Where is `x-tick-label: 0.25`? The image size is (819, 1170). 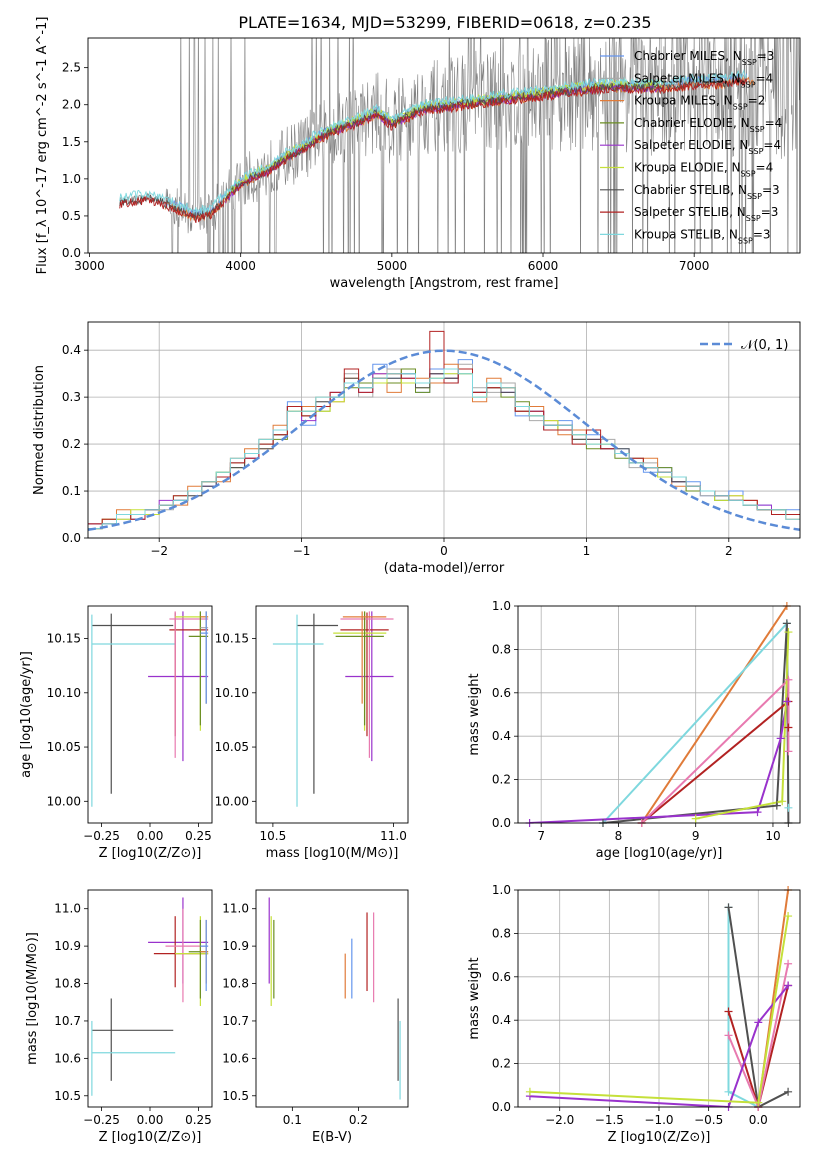
x-tick-label: 0.25 is located at coordinates (198, 836).